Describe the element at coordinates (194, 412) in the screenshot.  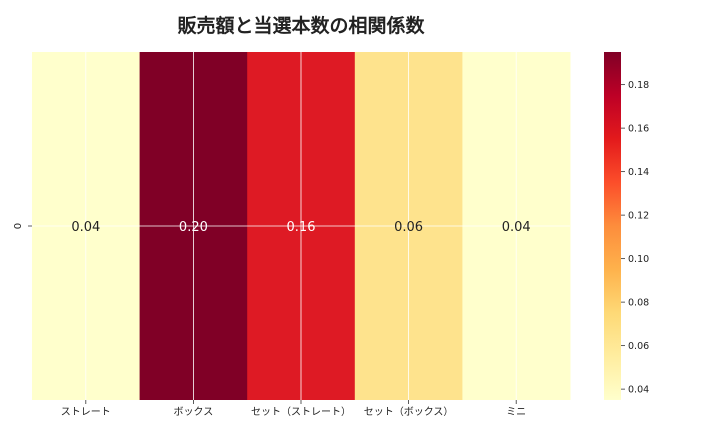
I see `x-tick-label: ボックス` at that location.